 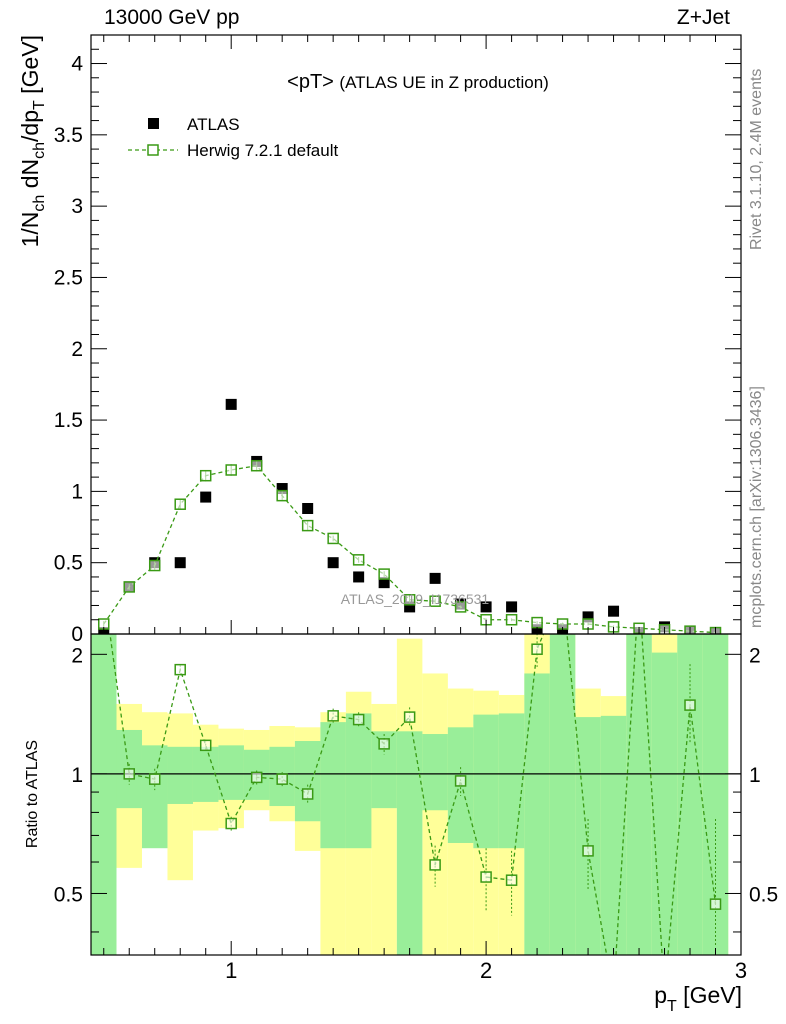 I want to click on main-y-tick-label: 1, so click(x=77, y=491).